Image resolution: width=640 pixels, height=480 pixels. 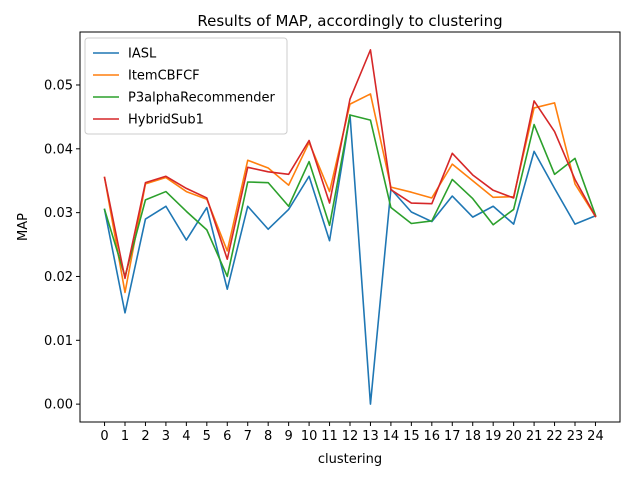 What do you see at coordinates (472, 436) in the screenshot?
I see `x-tick-label: 18` at bounding box center [472, 436].